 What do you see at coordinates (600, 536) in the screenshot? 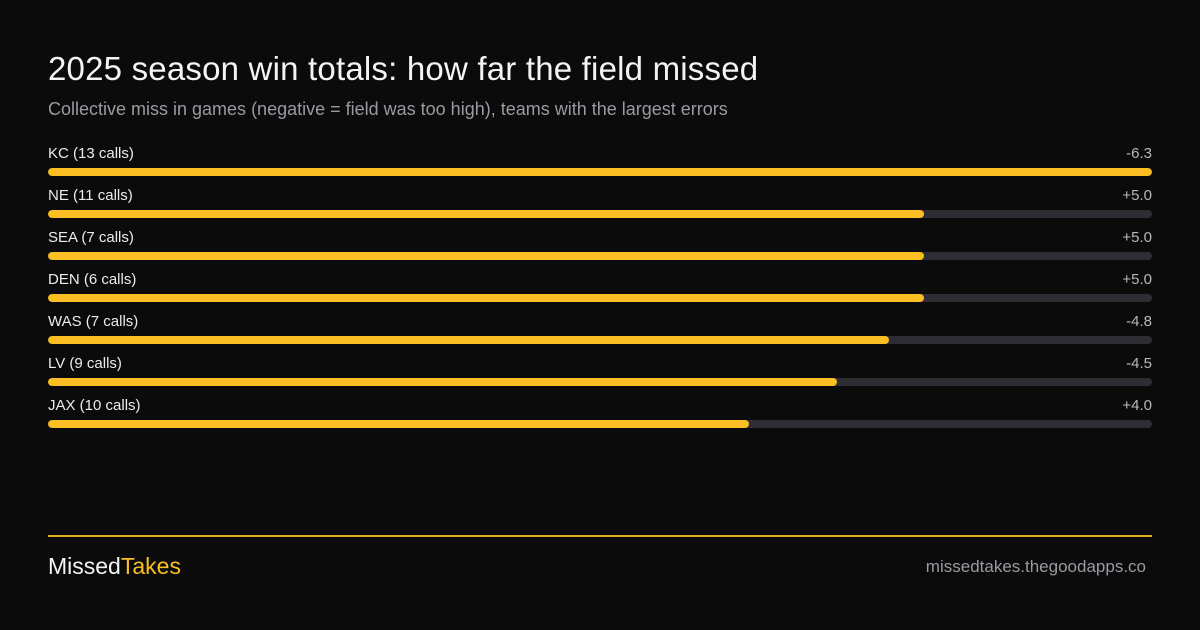
I see `footer-divider` at bounding box center [600, 536].